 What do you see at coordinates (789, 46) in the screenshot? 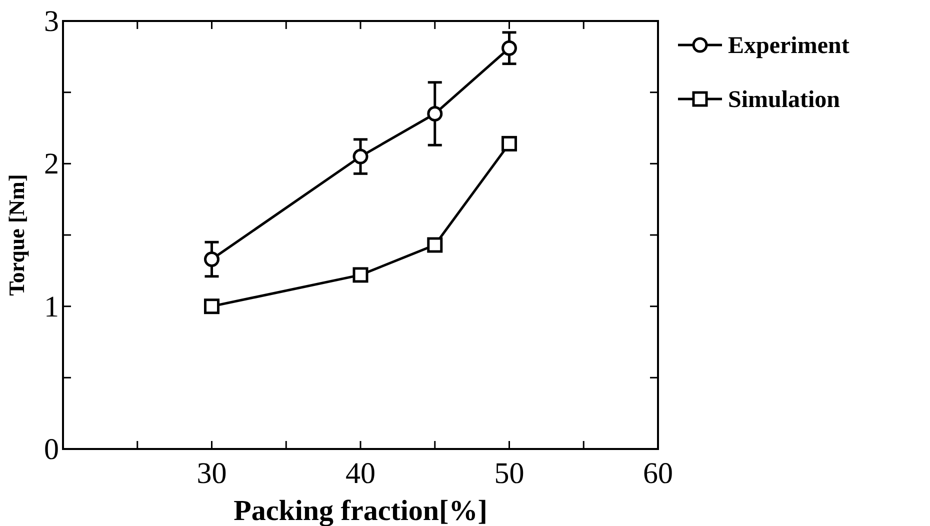
I see `legend-label: Experiment` at bounding box center [789, 46].